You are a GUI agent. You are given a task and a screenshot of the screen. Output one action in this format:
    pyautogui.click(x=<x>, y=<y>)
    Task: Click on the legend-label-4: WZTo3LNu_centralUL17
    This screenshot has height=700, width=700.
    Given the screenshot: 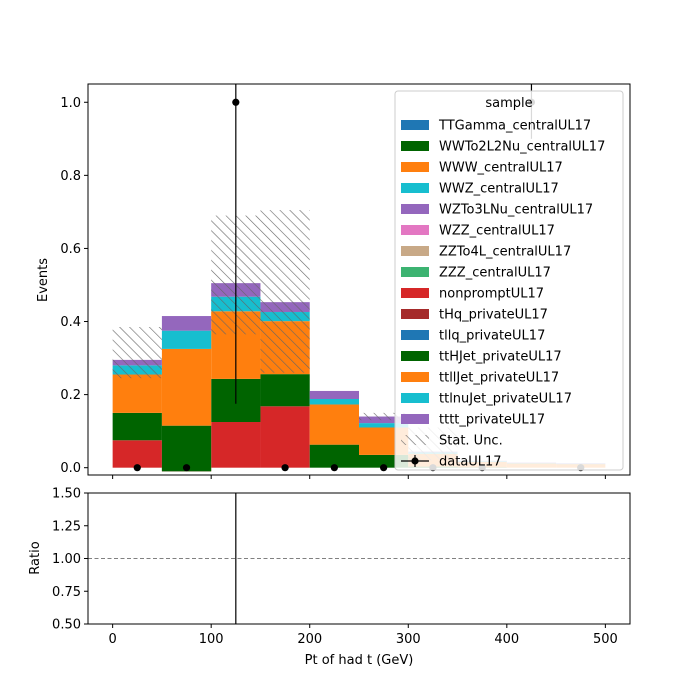 What is the action you would take?
    pyautogui.click(x=516, y=210)
    